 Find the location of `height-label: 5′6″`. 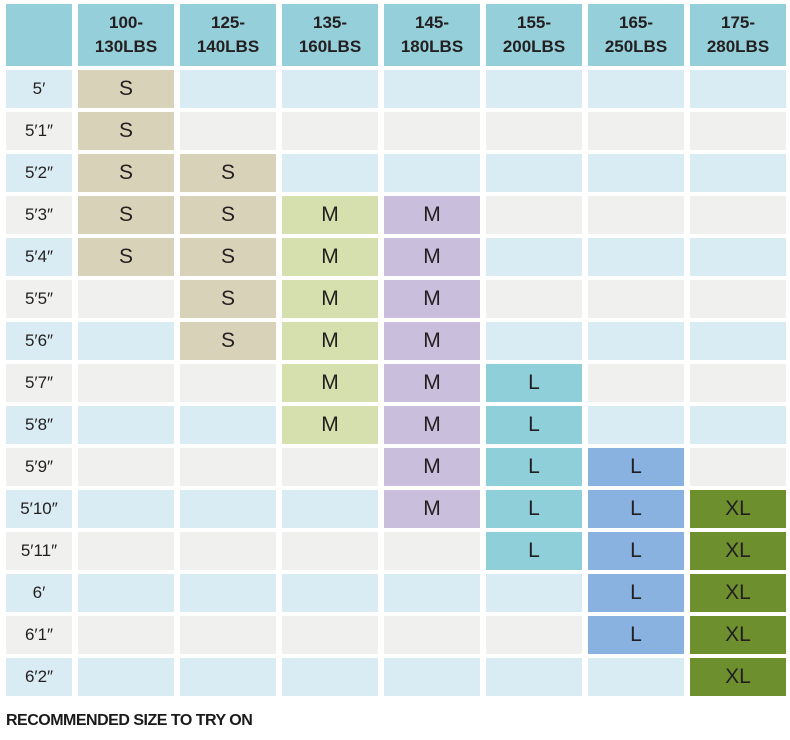

height-label: 5′6″ is located at coordinates (39, 341).